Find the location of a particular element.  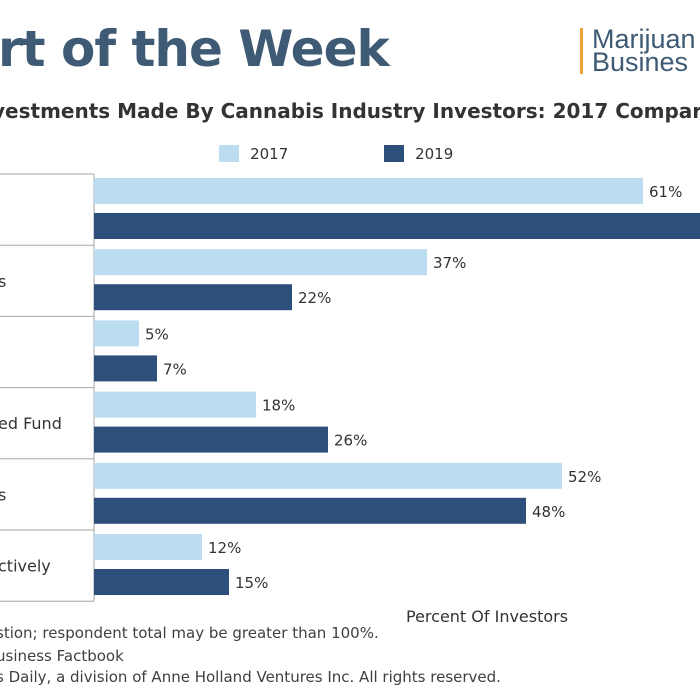

data-label-2019-5: 15% is located at coordinates (251, 583).